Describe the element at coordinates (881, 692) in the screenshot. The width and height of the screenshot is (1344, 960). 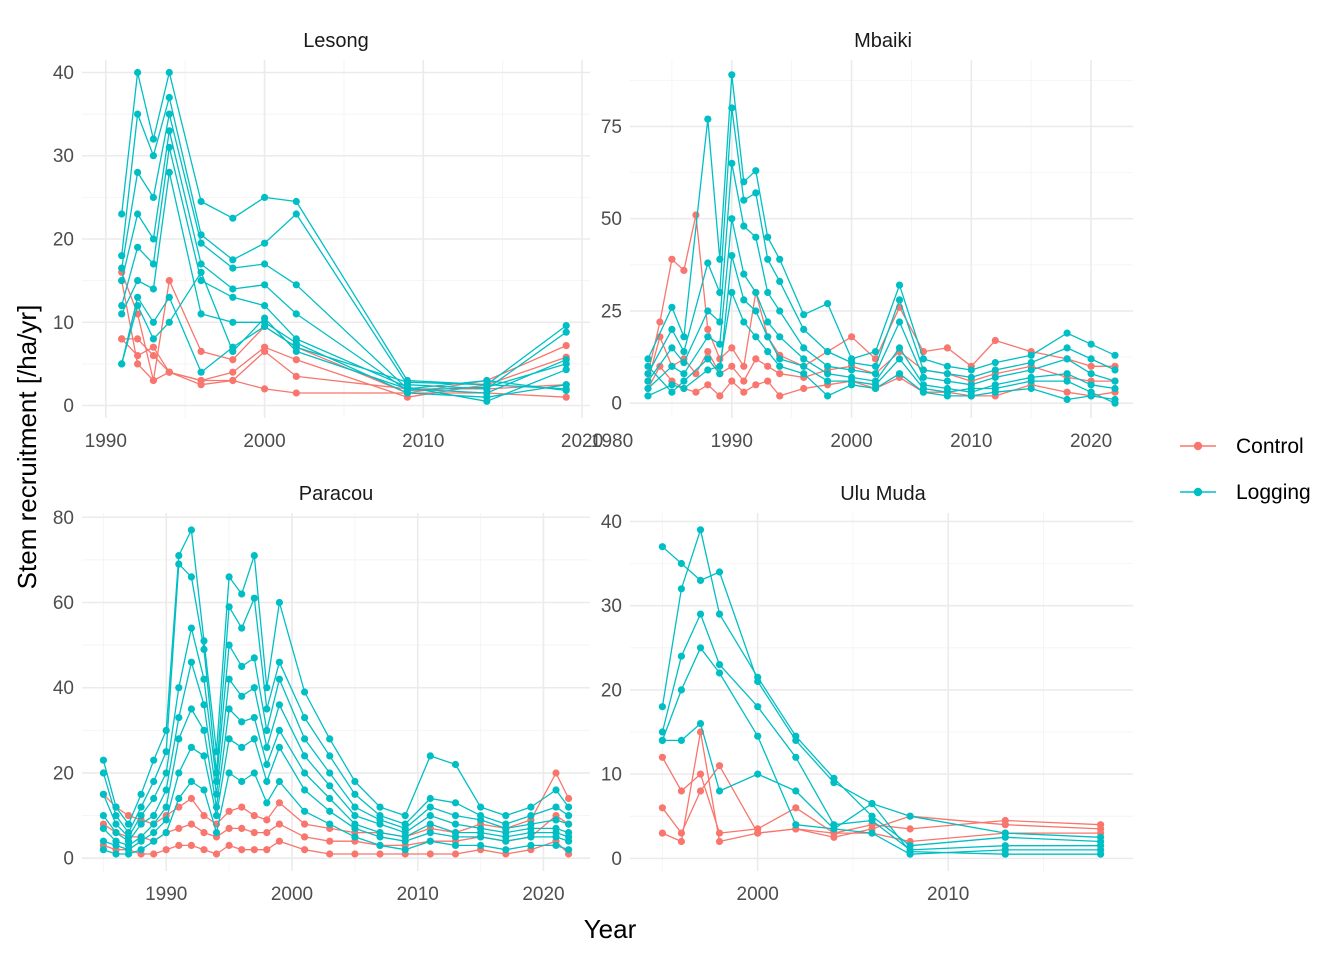
I see `gridlines-ulu-muda` at that location.